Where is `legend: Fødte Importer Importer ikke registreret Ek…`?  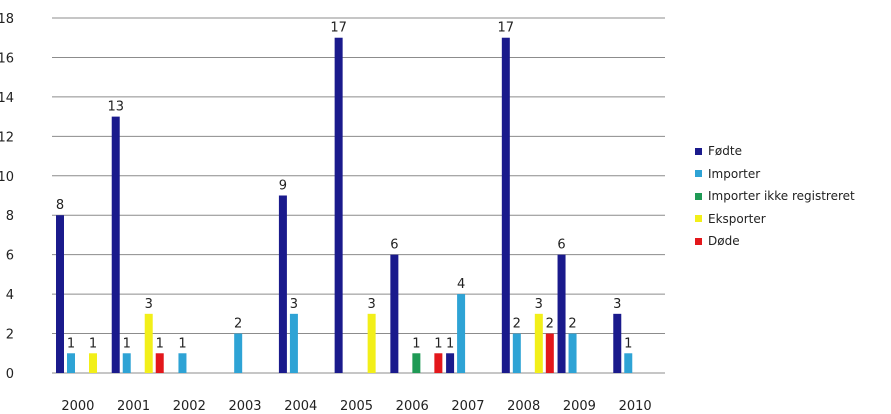
legend: Fødte Importer Importer ikke registreret Ek… is located at coordinates (775, 196).